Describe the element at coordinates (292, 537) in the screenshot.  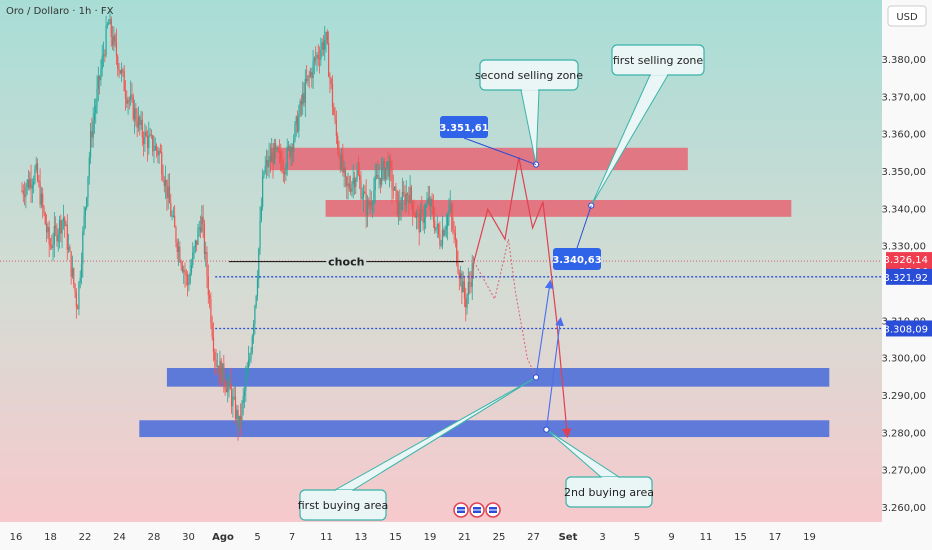
I see `x-tick-label: 7` at that location.